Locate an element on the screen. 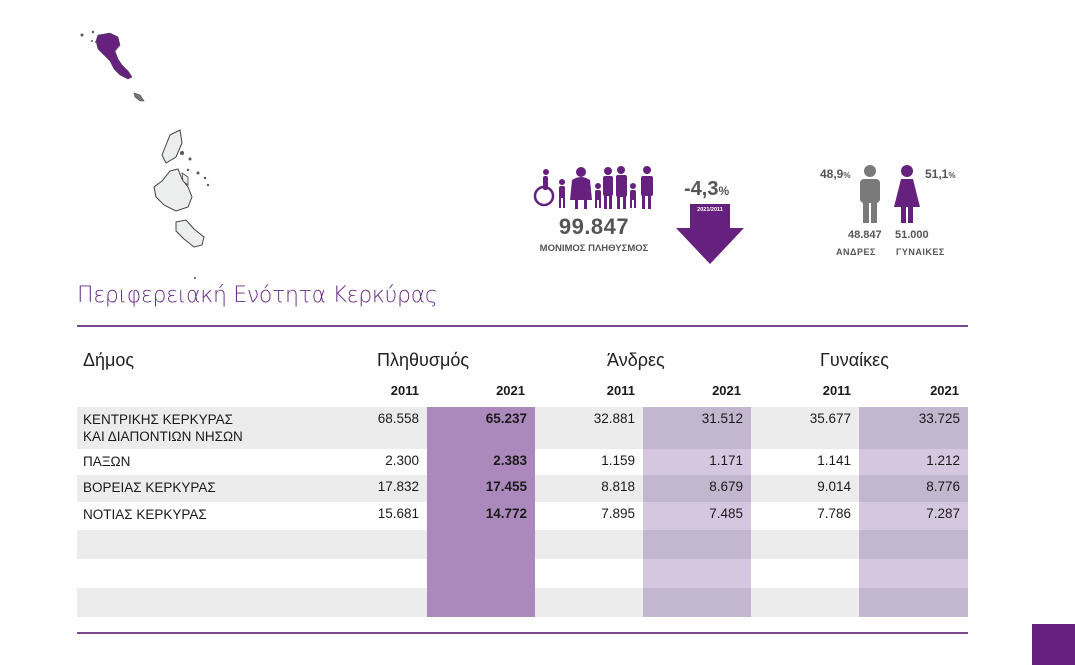 The height and width of the screenshot is (665, 1075). population-total: 99.847 is located at coordinates (594, 226).